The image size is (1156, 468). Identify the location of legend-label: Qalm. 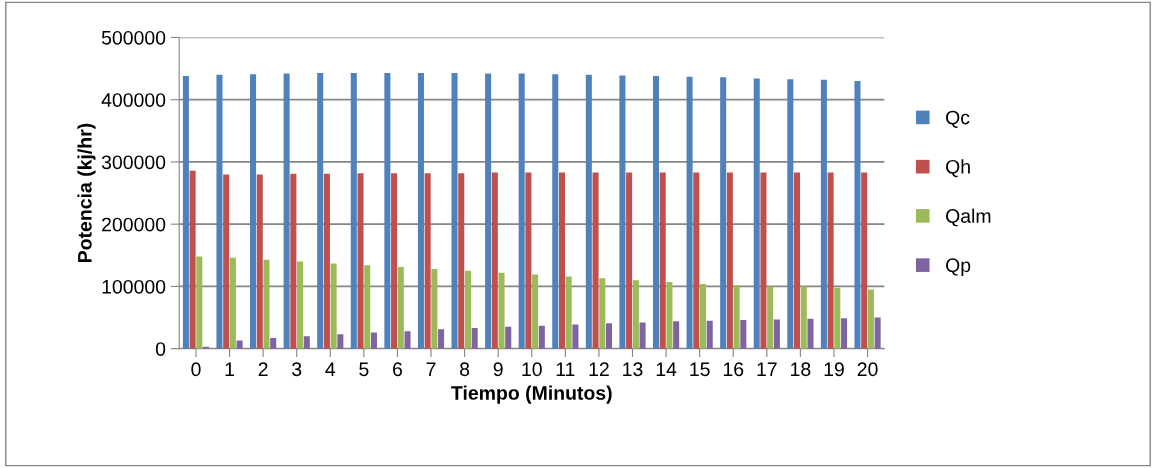
(968, 217).